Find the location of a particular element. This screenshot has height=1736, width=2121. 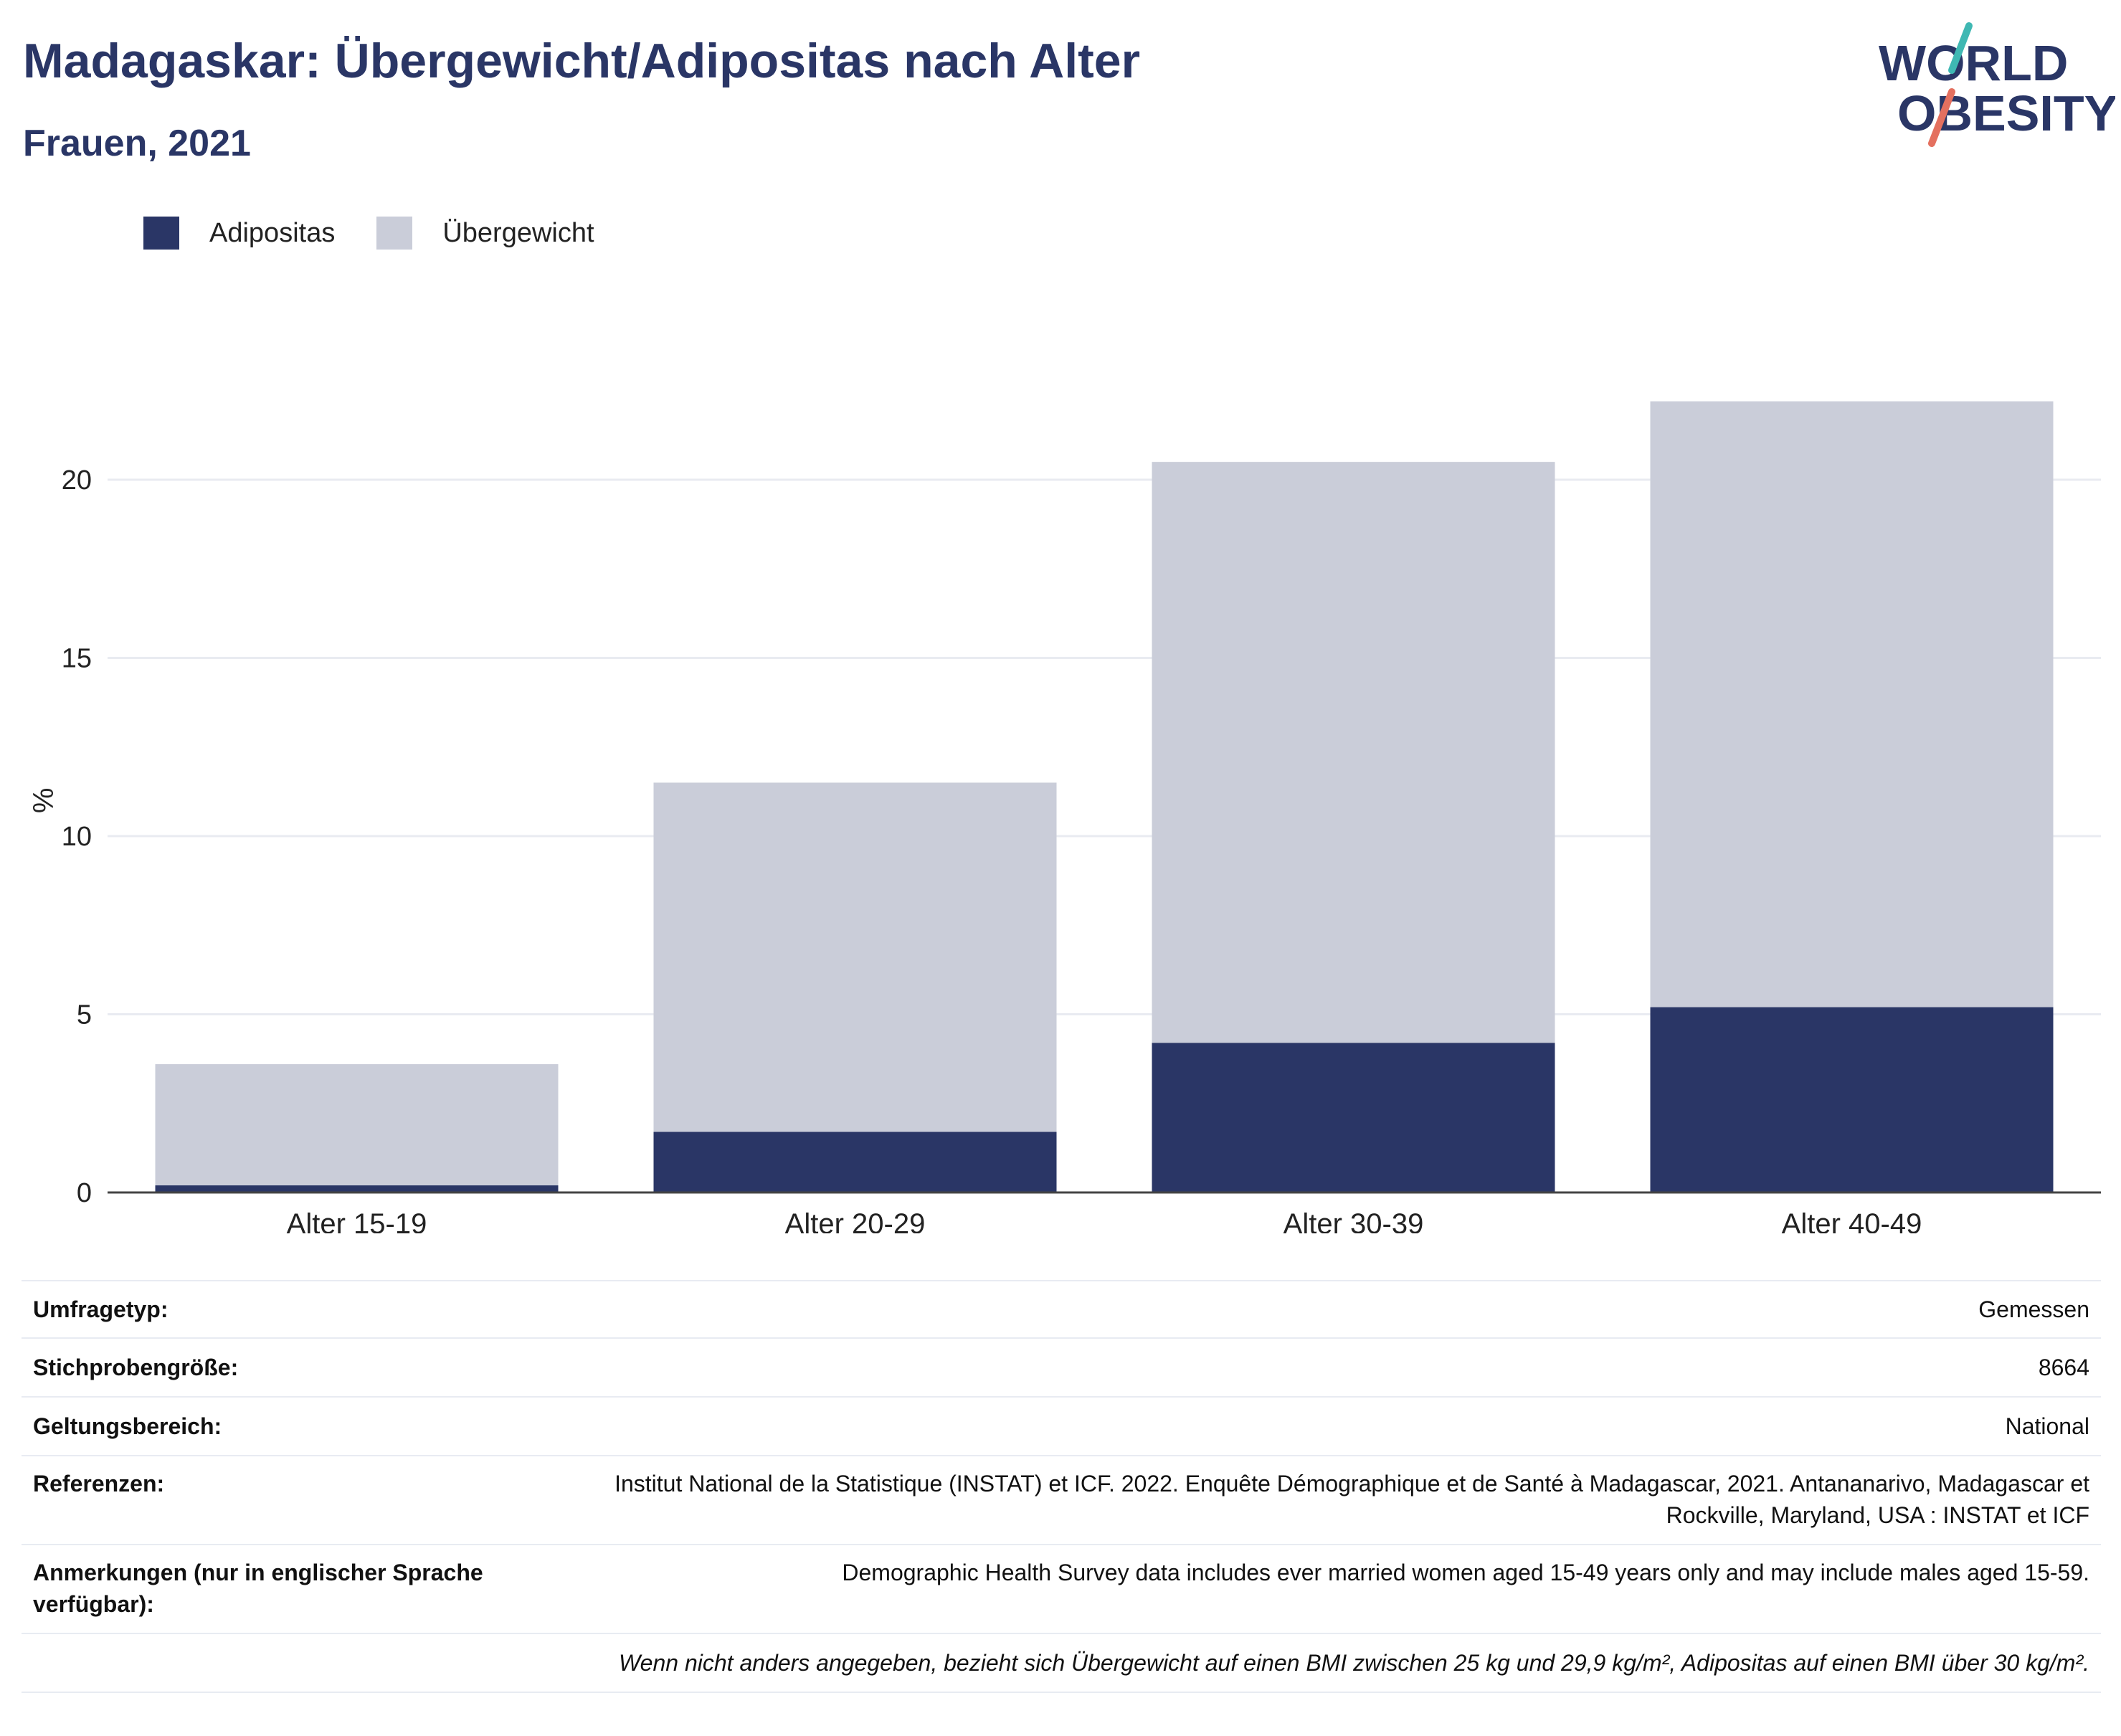

legend-swatch-adipositas is located at coordinates (161, 234).